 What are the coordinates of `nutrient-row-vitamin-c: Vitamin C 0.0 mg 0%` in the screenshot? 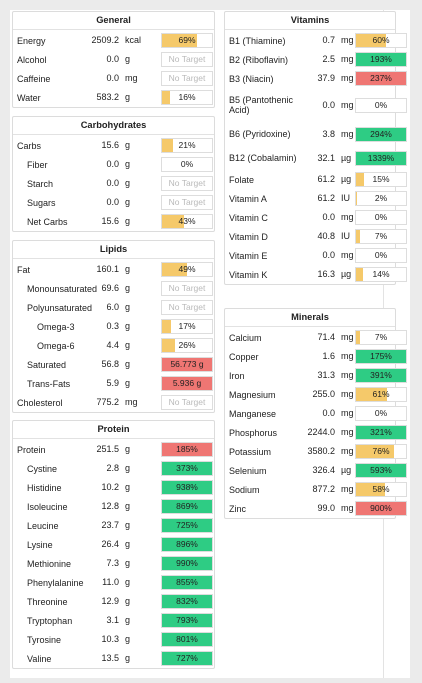 It's located at (316, 217).